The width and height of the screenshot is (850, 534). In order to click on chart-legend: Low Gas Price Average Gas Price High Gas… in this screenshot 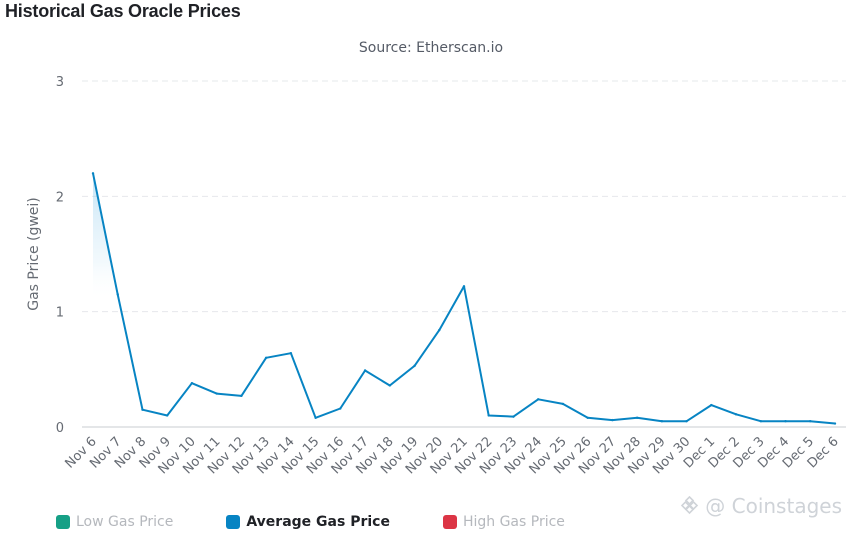, I will do `click(310, 522)`.